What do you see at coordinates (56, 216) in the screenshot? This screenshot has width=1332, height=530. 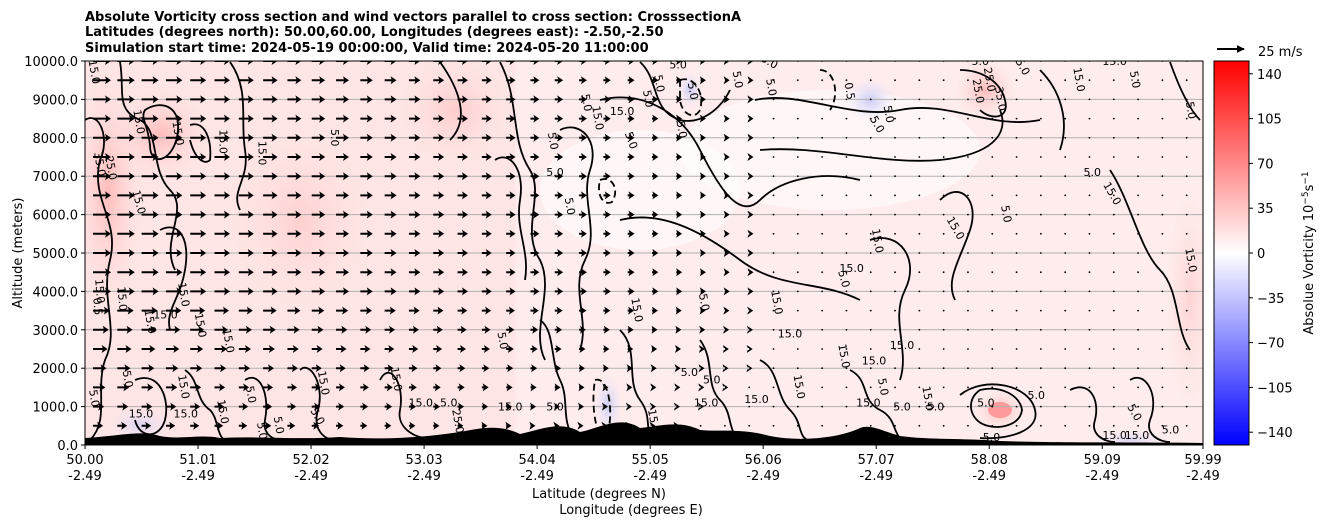 I see `y-tick-label: 6000.0` at bounding box center [56, 216].